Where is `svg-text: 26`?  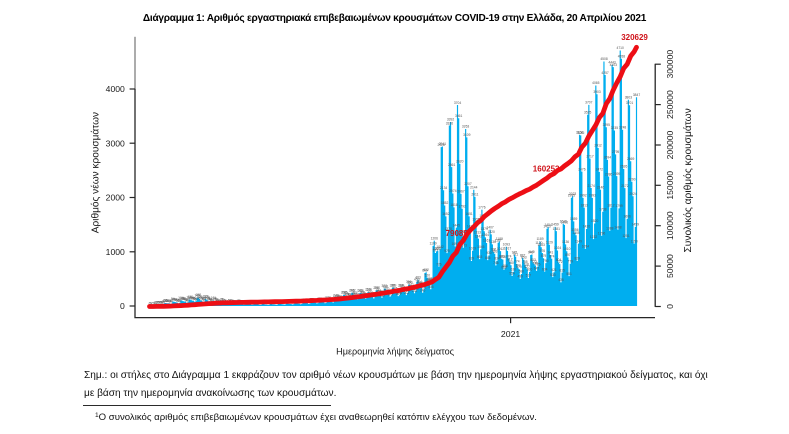 svg-text: 26 is located at coordinates (158, 302).